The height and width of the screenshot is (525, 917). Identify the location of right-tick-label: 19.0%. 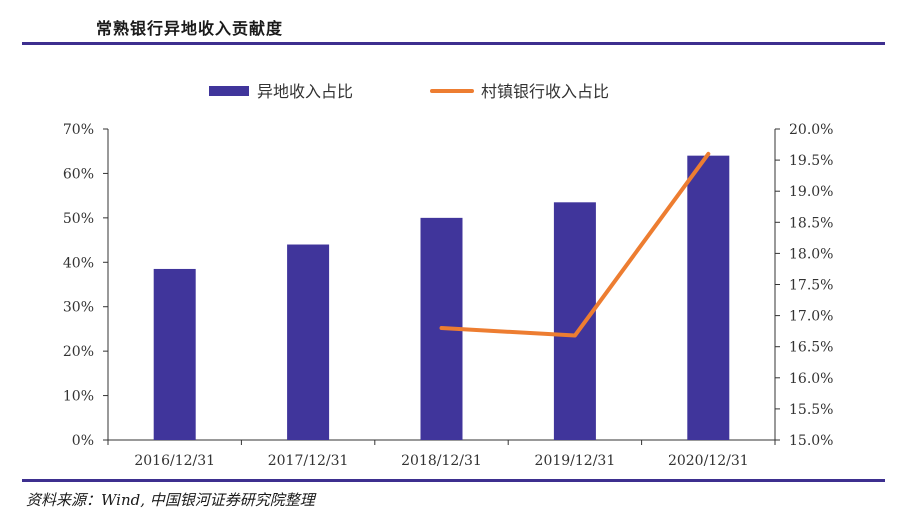
(811, 192).